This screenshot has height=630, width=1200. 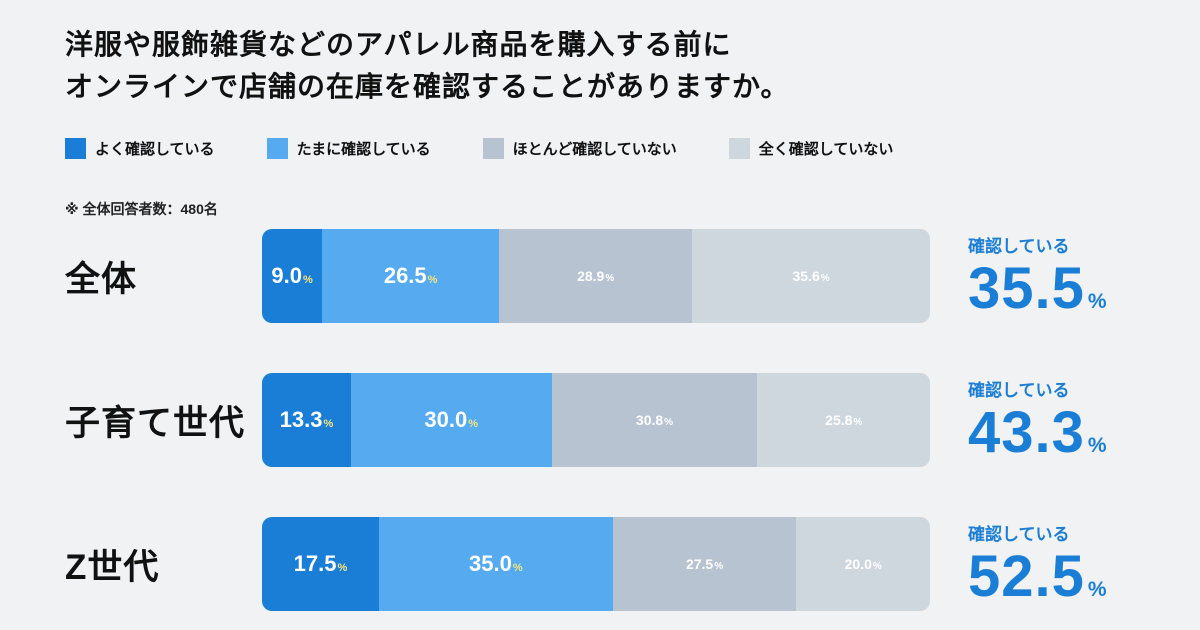 What do you see at coordinates (155, 149) in the screenshot?
I see `legend-label-often: よく確認している` at bounding box center [155, 149].